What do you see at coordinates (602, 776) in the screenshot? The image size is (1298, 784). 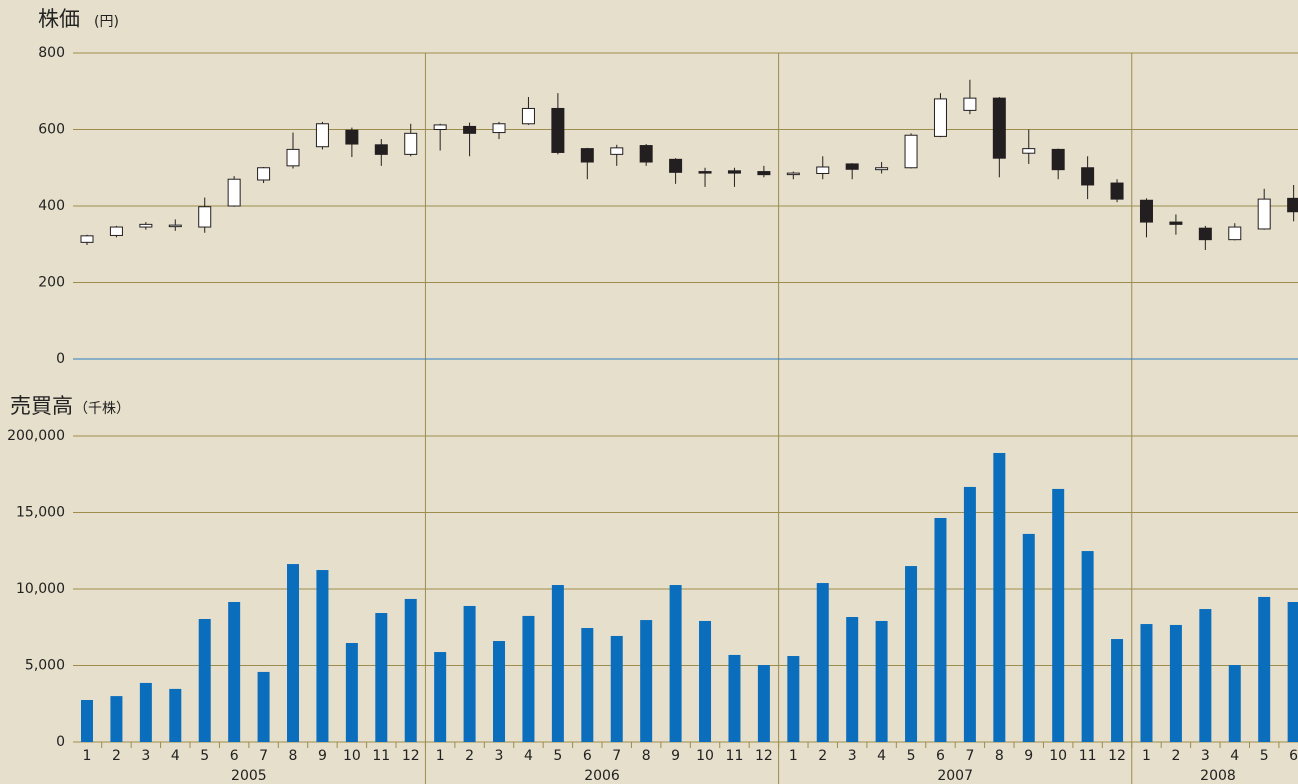 I see `year-label: 2006` at bounding box center [602, 776].